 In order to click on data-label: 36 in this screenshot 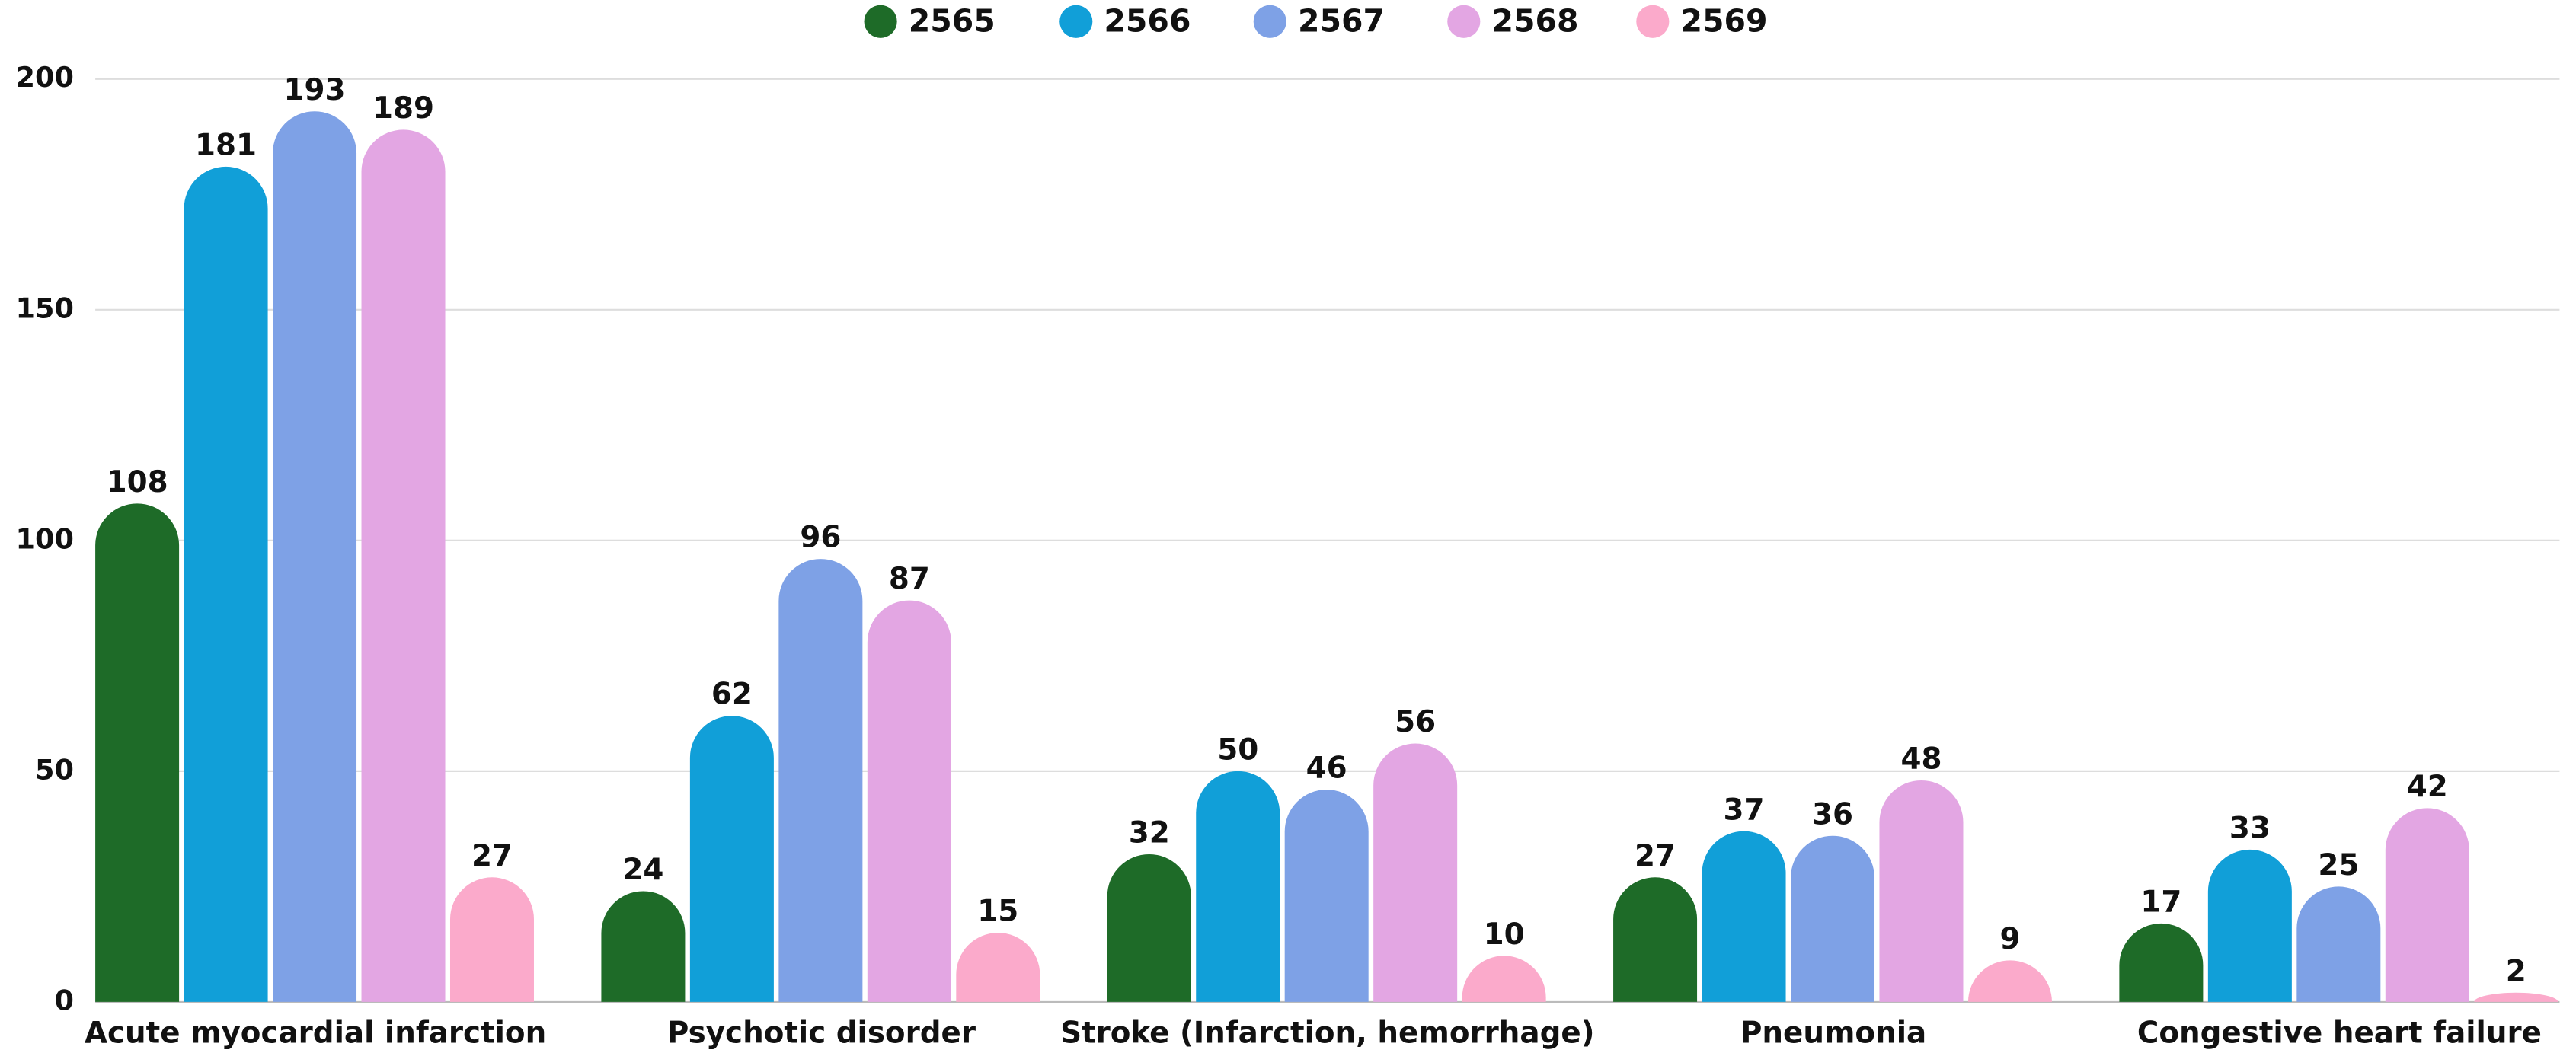, I will do `click(1833, 814)`.